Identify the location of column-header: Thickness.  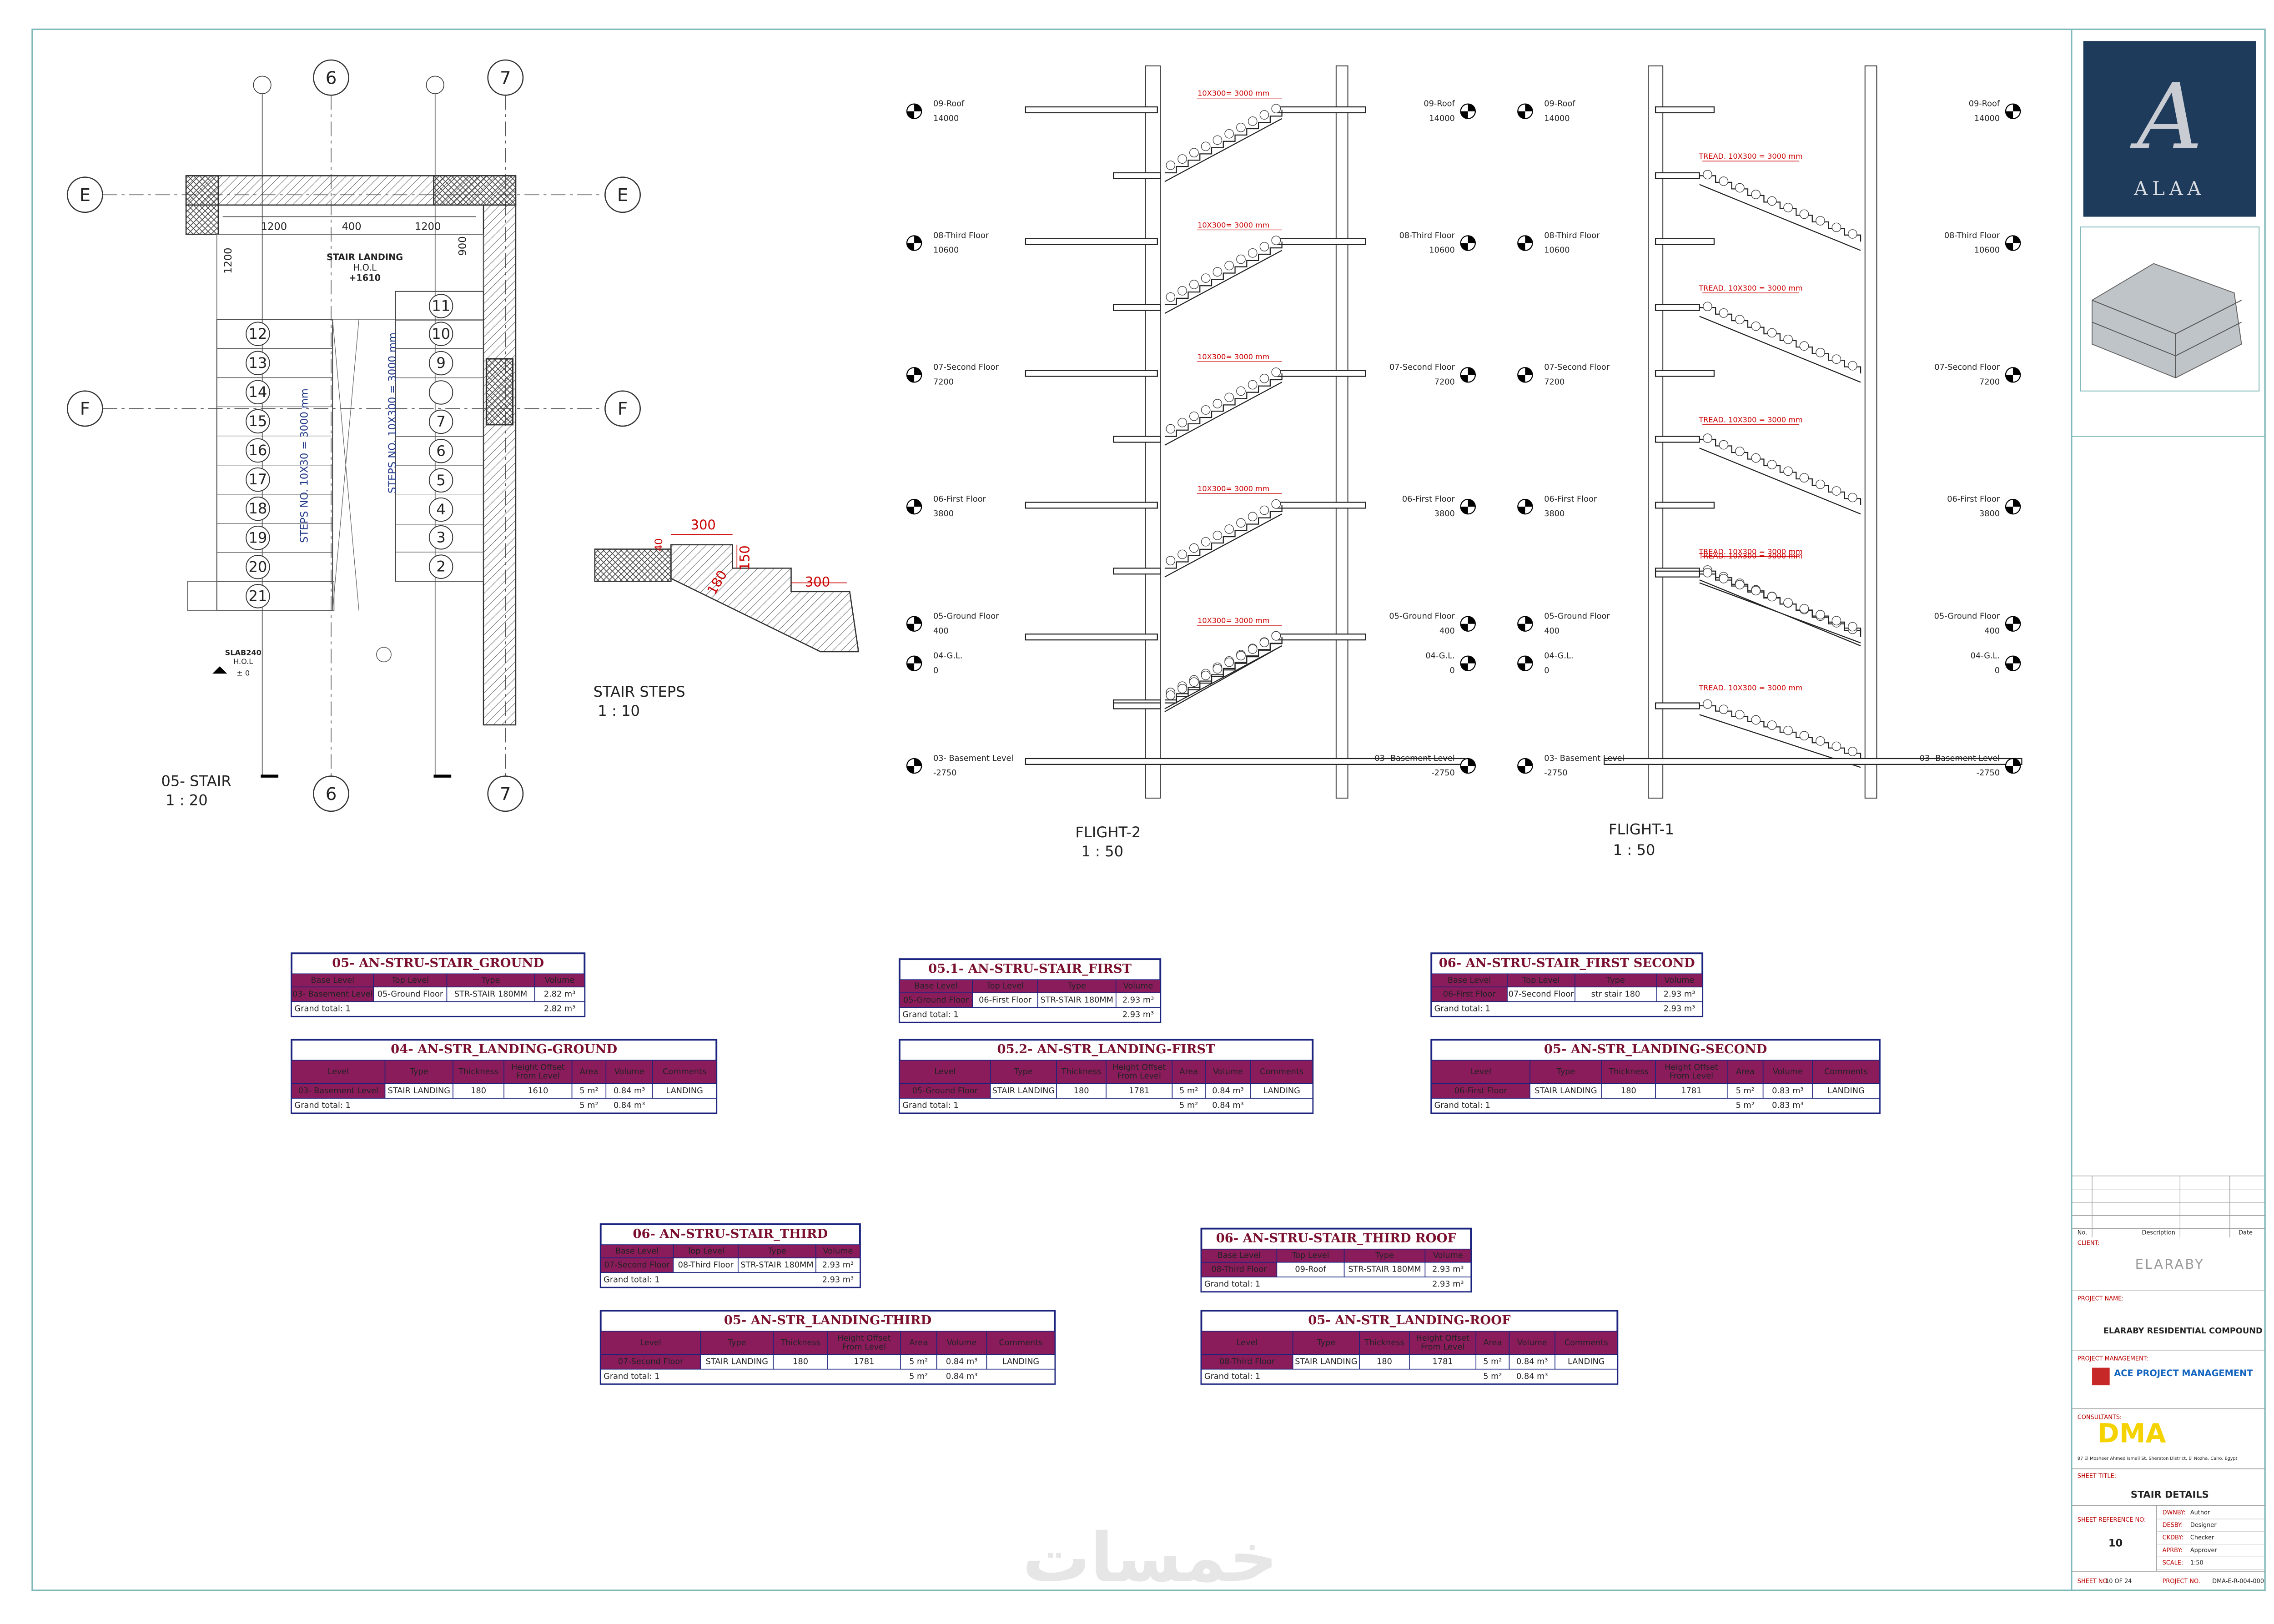
(1628, 1071).